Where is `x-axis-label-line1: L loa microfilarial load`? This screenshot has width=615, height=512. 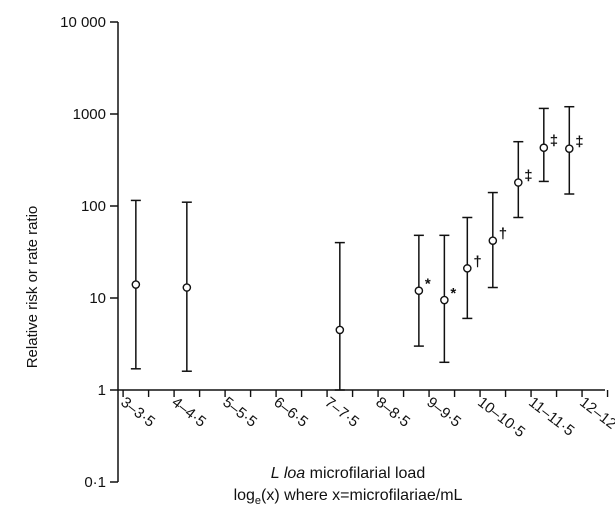 x-axis-label-line1: L loa microfilarial load is located at coordinates (348, 473).